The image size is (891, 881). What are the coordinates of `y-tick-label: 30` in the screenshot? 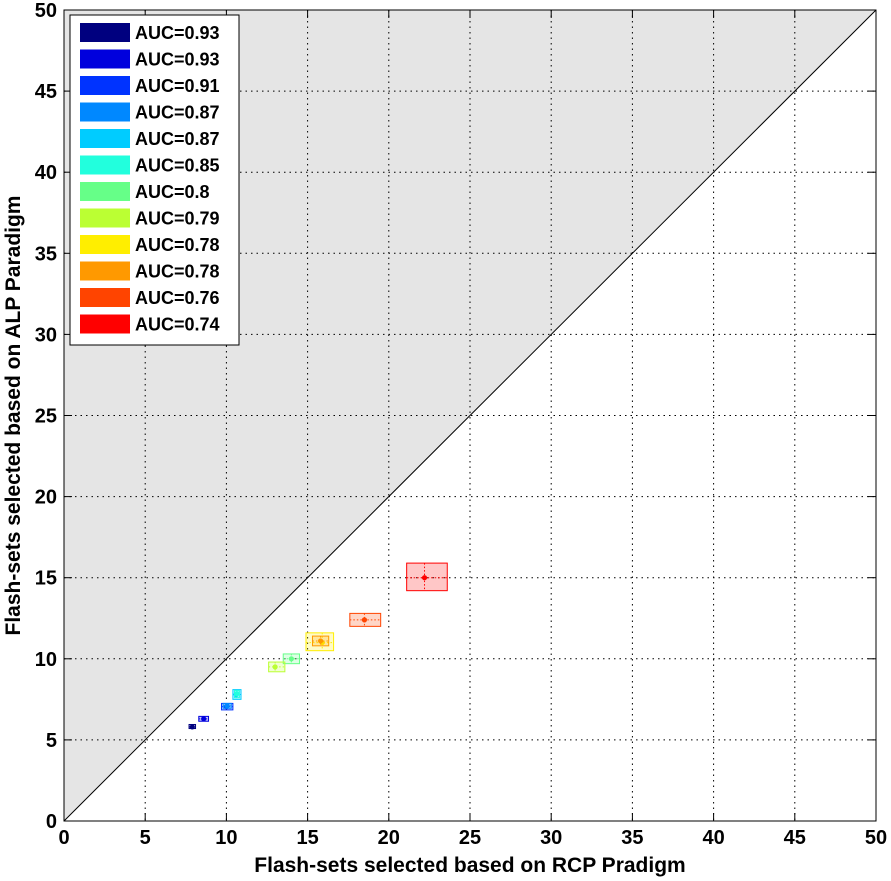 It's located at (46, 335).